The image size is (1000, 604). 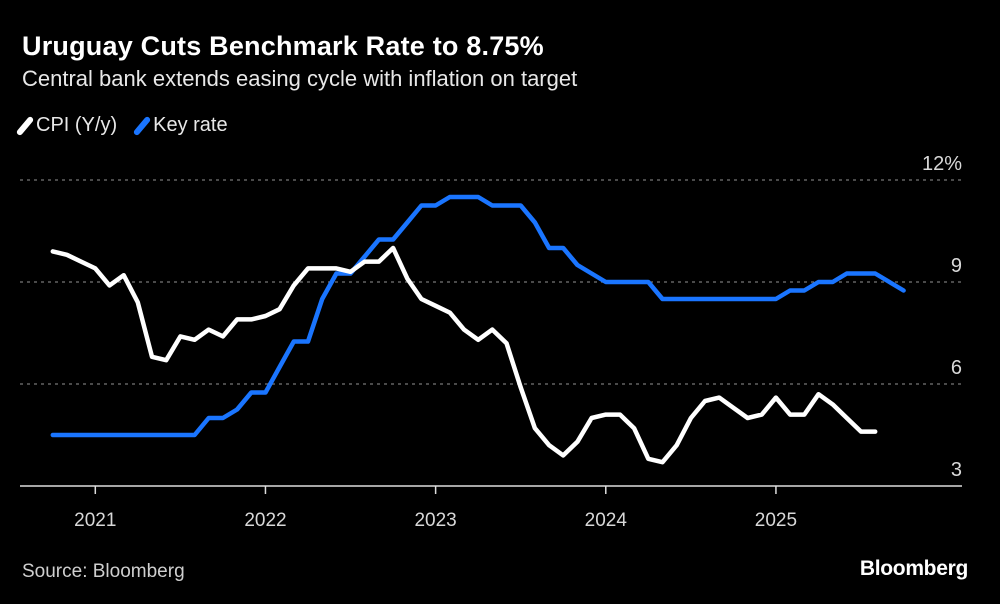 What do you see at coordinates (606, 520) in the screenshot?
I see `x-tick-label: 2024` at bounding box center [606, 520].